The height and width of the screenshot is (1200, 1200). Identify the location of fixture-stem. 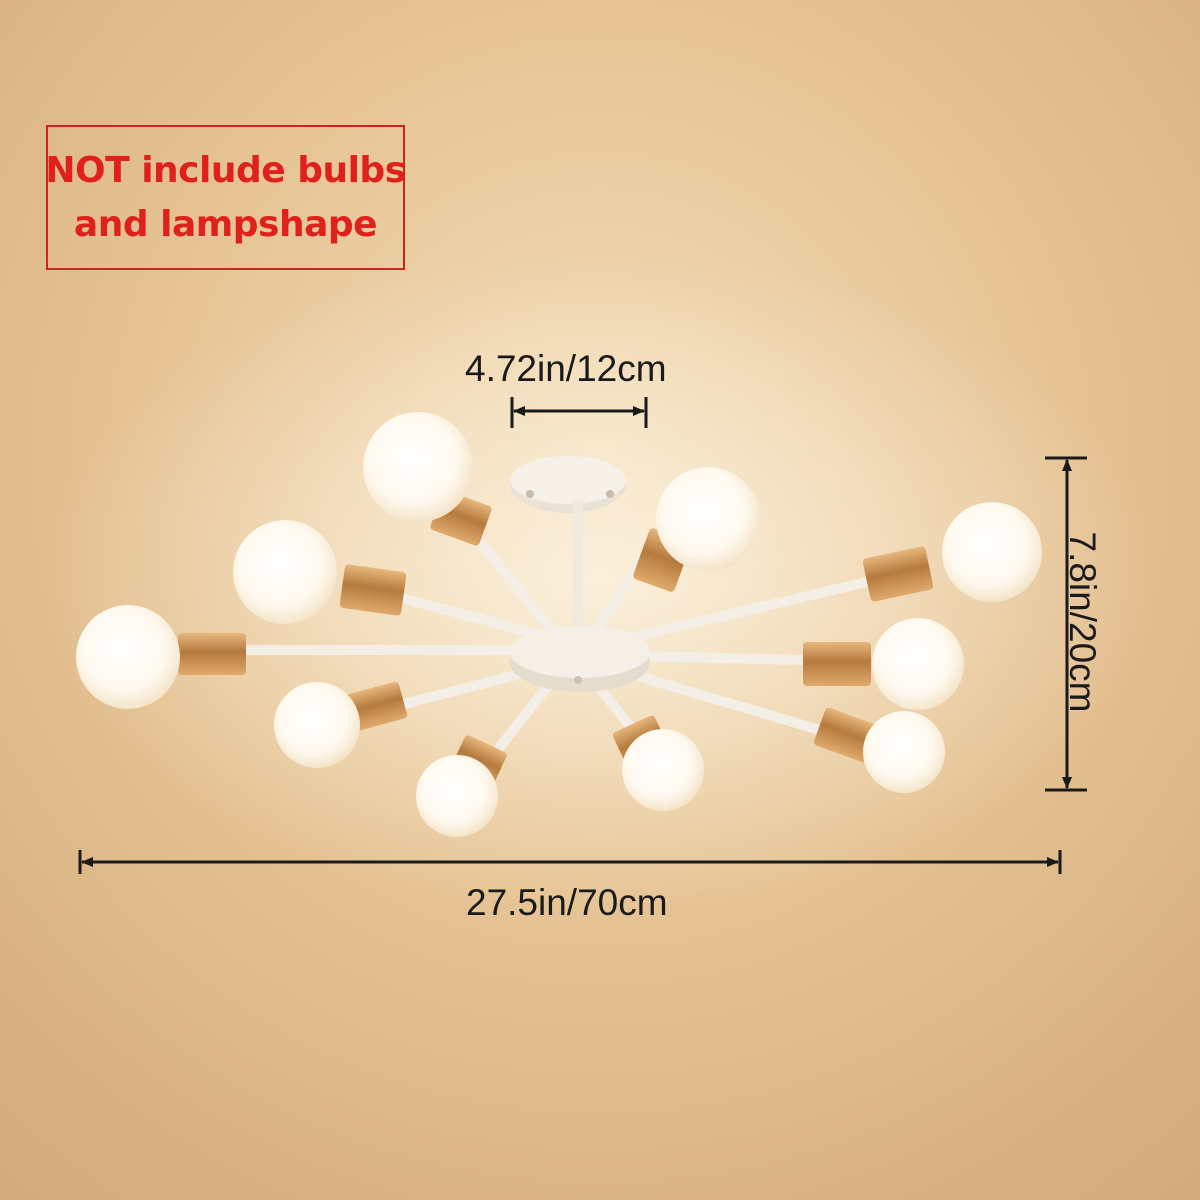
(578, 565).